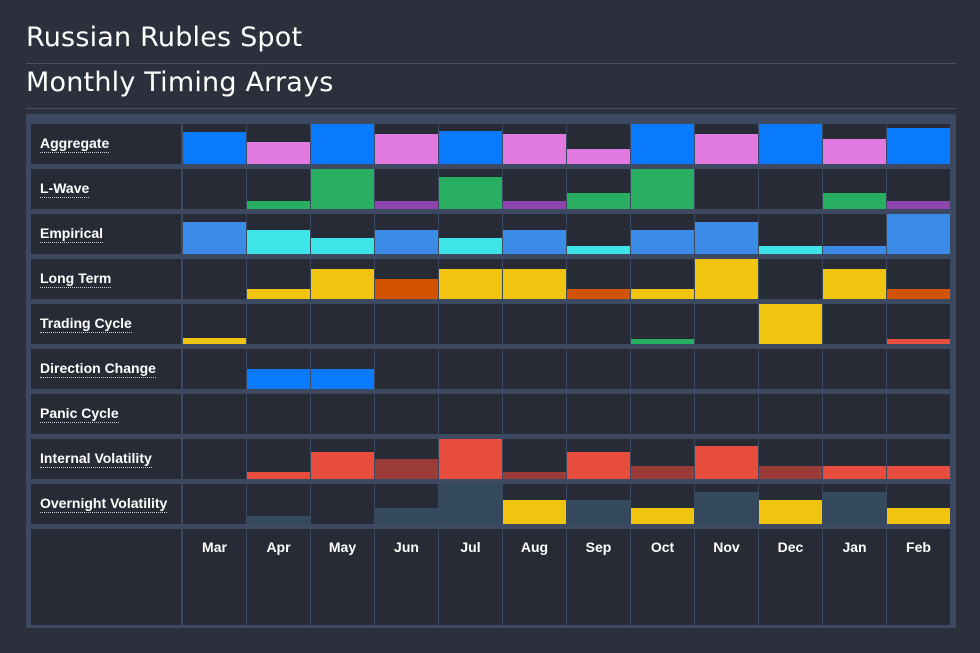 Image resolution: width=980 pixels, height=653 pixels. I want to click on month-column: Feb, so click(918, 577).